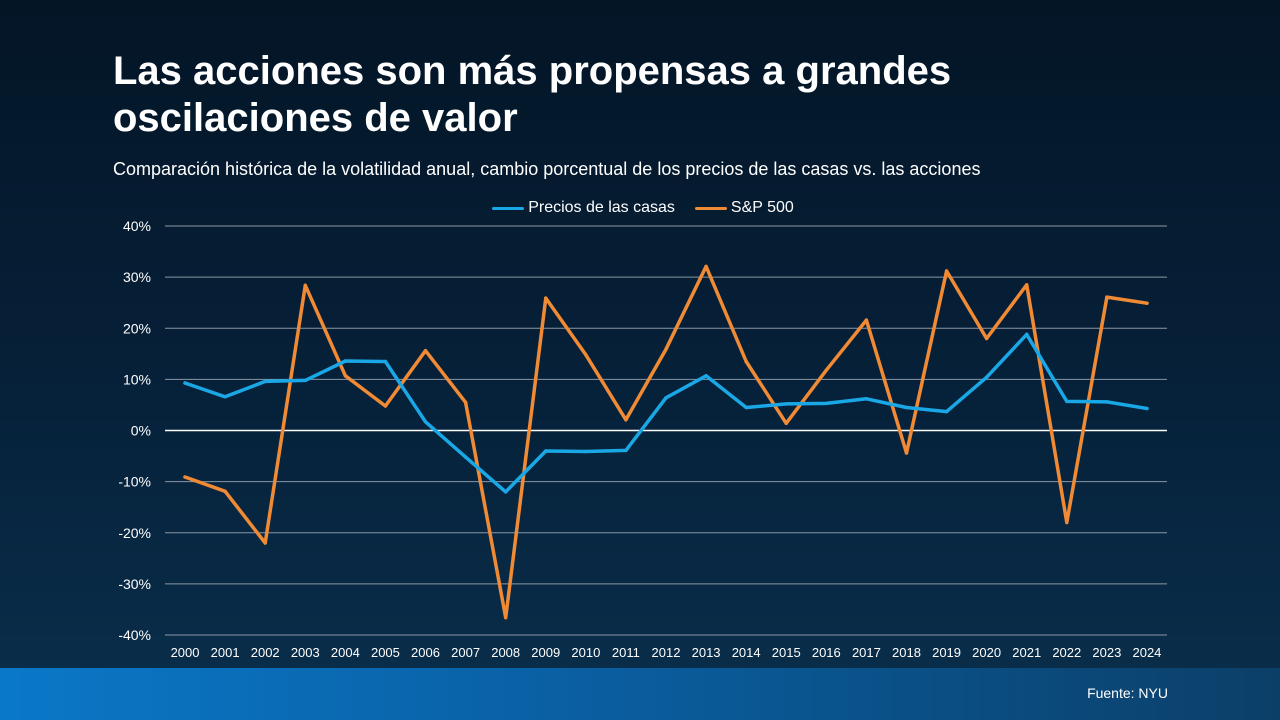 Image resolution: width=1280 pixels, height=720 pixels. What do you see at coordinates (134, 635) in the screenshot?
I see `y-tick-label: -40%` at bounding box center [134, 635].